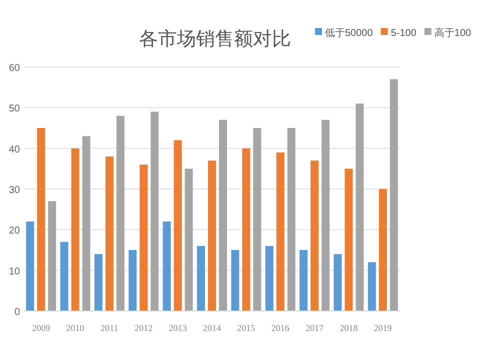  What do you see at coordinates (14, 231) in the screenshot?
I see `y-tick-label: 20` at bounding box center [14, 231].